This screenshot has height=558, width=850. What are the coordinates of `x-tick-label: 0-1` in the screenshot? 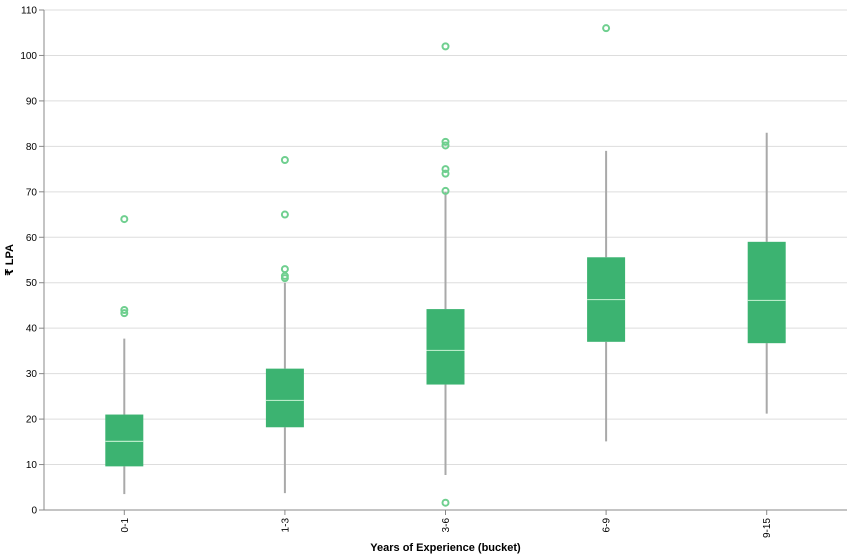 It's located at (125, 525).